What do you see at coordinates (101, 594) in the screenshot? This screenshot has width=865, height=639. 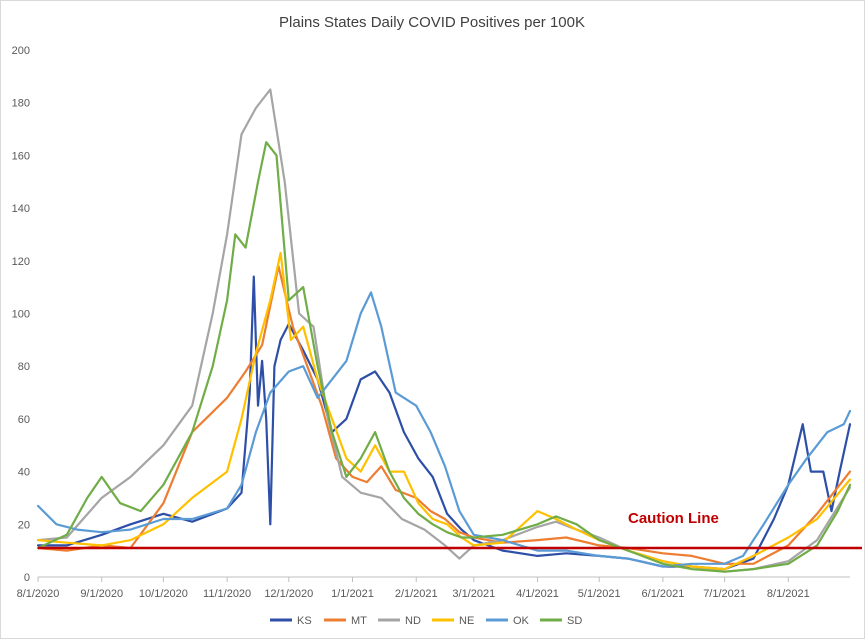 I see `x-tick-label: 9/1/2020` at bounding box center [101, 594].